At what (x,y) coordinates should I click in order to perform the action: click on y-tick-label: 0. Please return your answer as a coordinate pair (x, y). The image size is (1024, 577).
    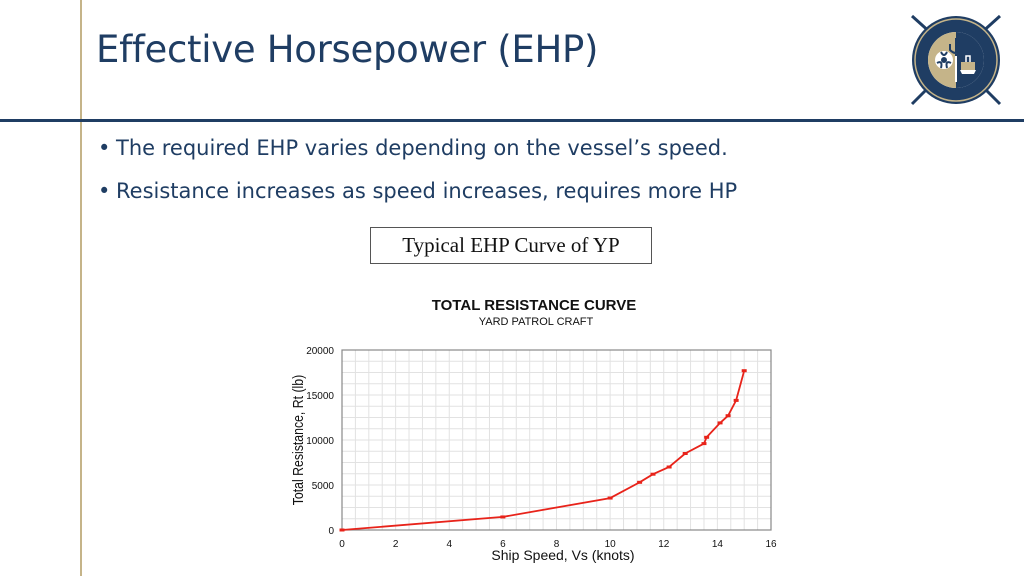
    Looking at the image, I should click on (331, 531).